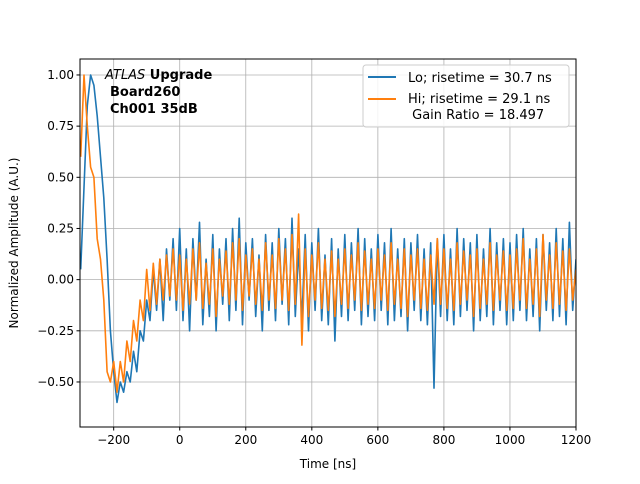  What do you see at coordinates (480, 78) in the screenshot?
I see `legend-label-lo: Lo; risetime = 30.7 ns` at bounding box center [480, 78].